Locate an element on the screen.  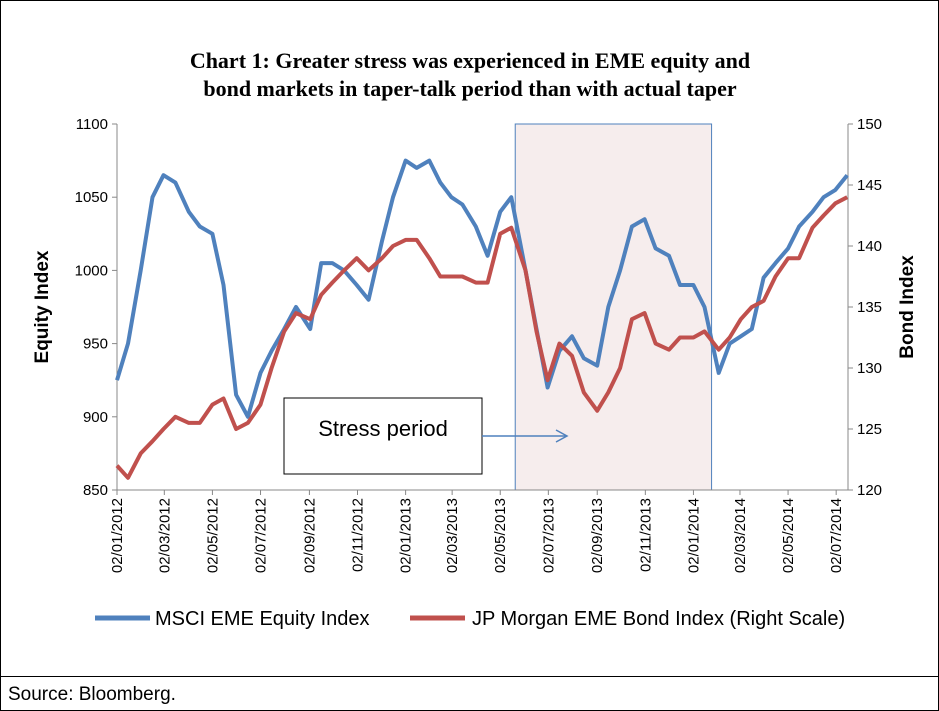
x-tick-label: 02/03/2012 is located at coordinates (164, 535).